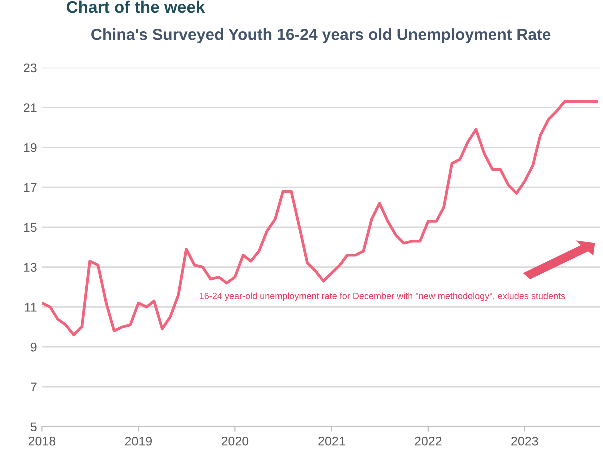 The width and height of the screenshot is (603, 462). I want to click on y-tick-label: 17, so click(30, 188).